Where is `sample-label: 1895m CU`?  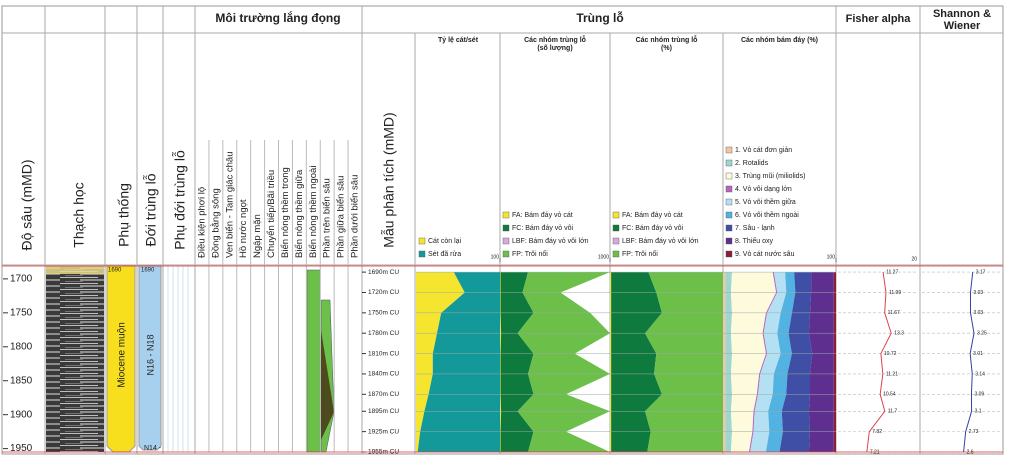 sample-label: 1895m CU is located at coordinates (383, 411).